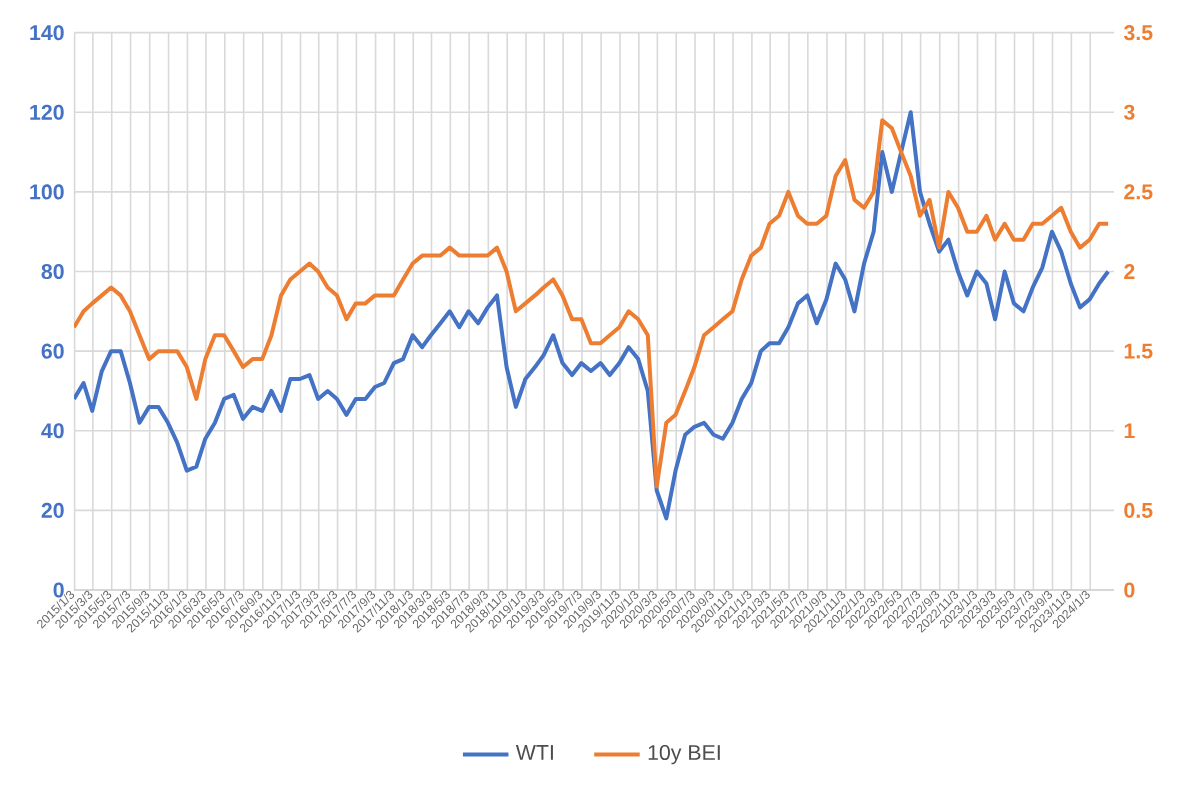 This screenshot has height=788, width=1182. What do you see at coordinates (1138, 510) in the screenshot?
I see `y2-tick-label: 0.5` at bounding box center [1138, 510].